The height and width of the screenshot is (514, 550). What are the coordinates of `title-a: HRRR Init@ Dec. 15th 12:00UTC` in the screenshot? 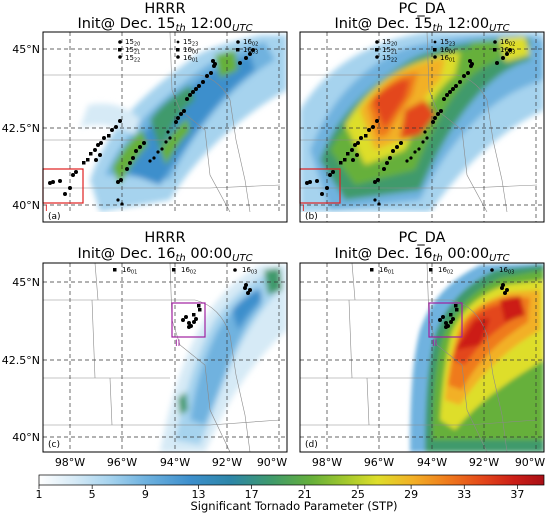 It's located at (164, 17).